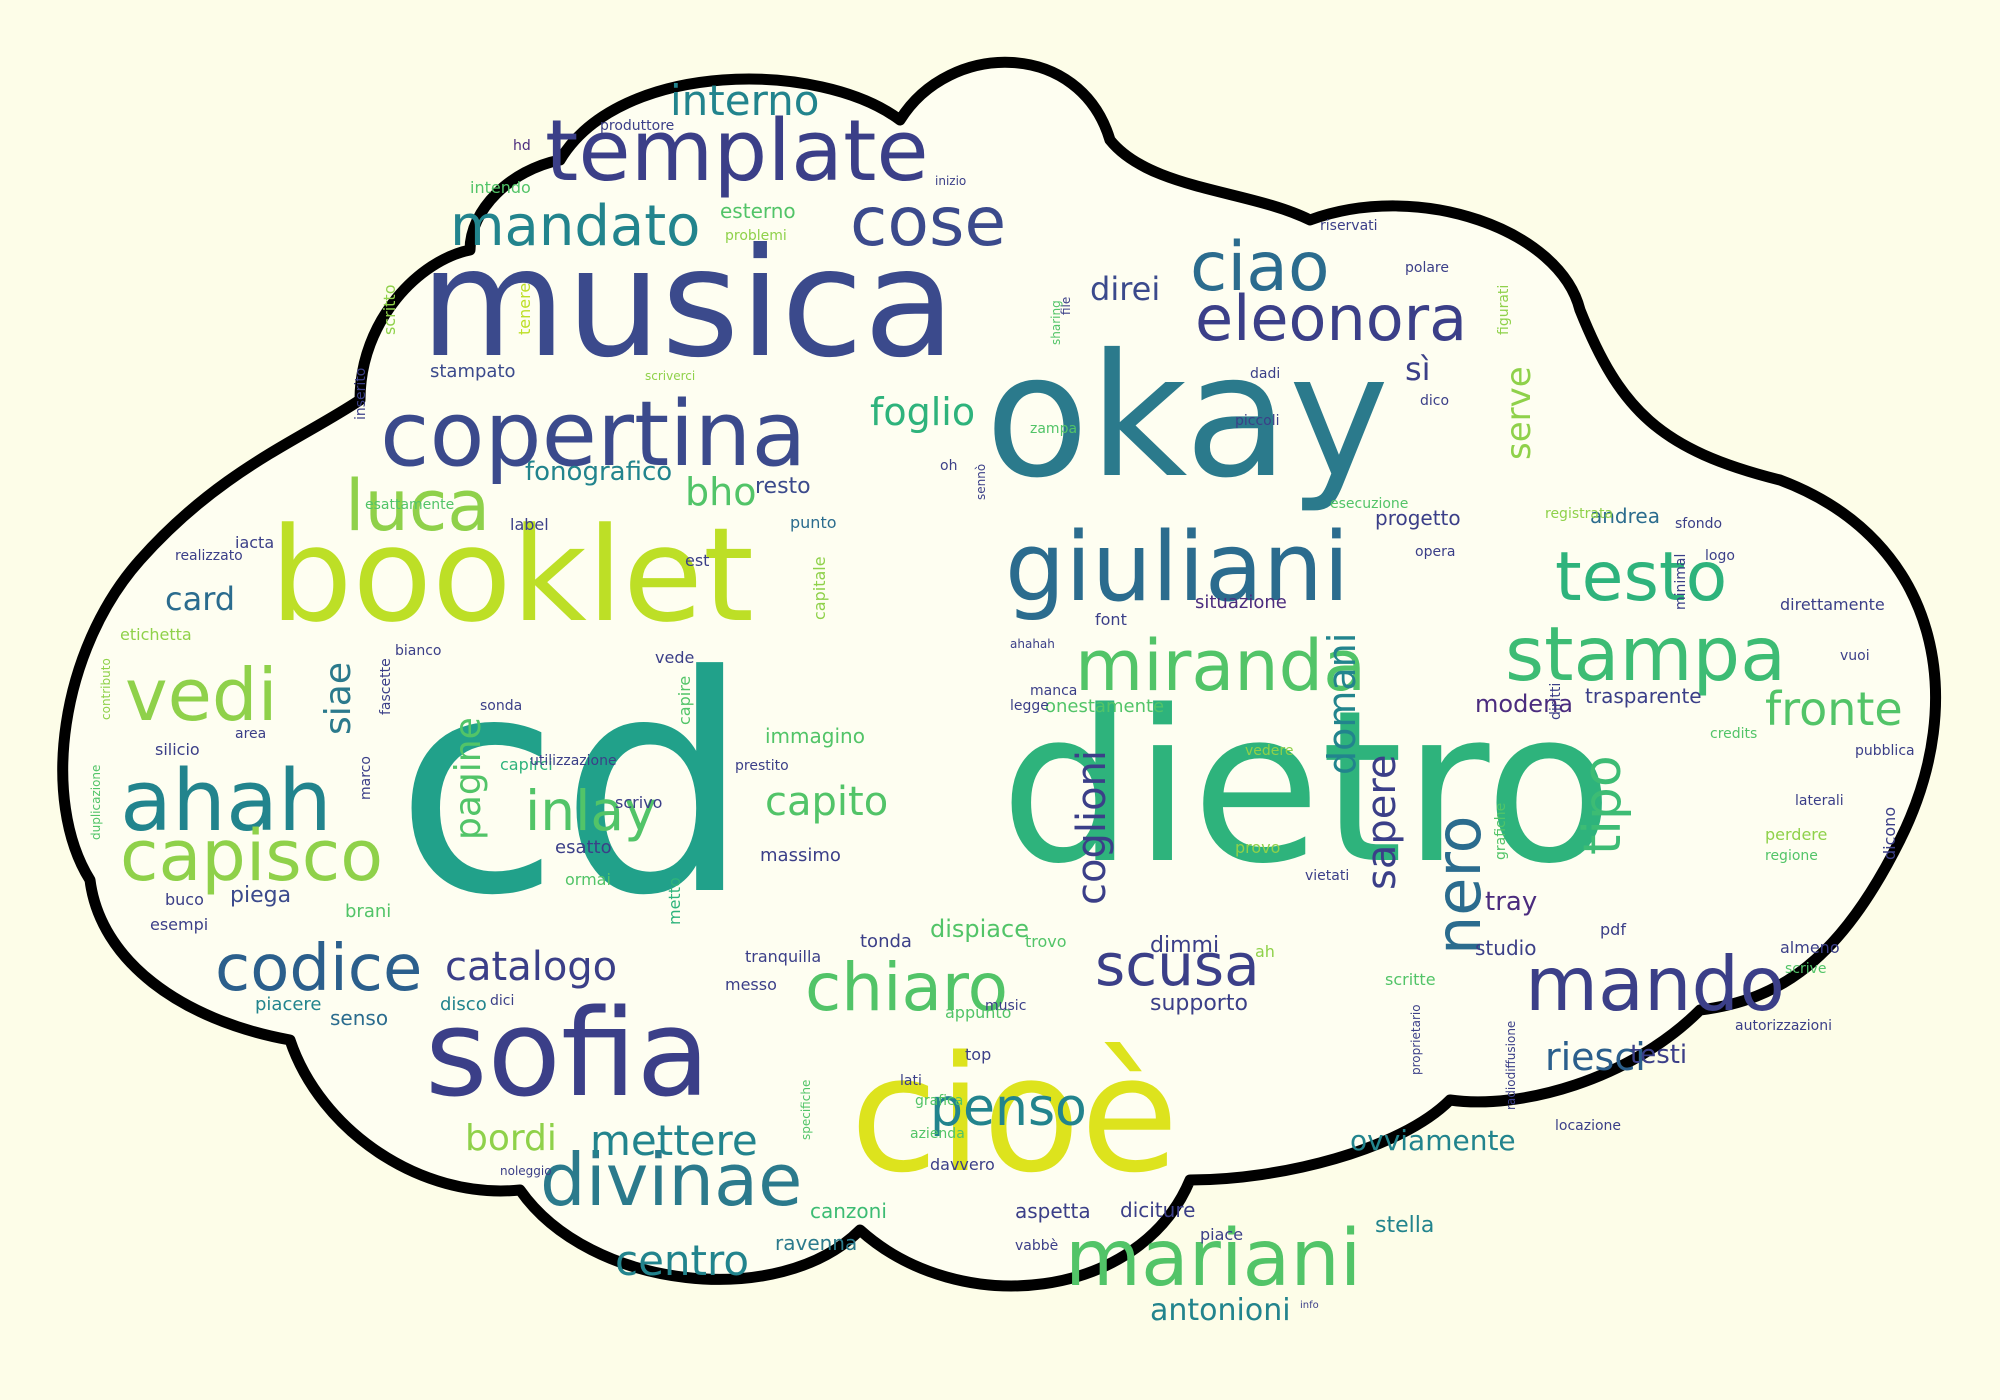 This screenshot has width=2000, height=1400. What do you see at coordinates (1327, 876) in the screenshot?
I see `word-vietati: vietati` at bounding box center [1327, 876].